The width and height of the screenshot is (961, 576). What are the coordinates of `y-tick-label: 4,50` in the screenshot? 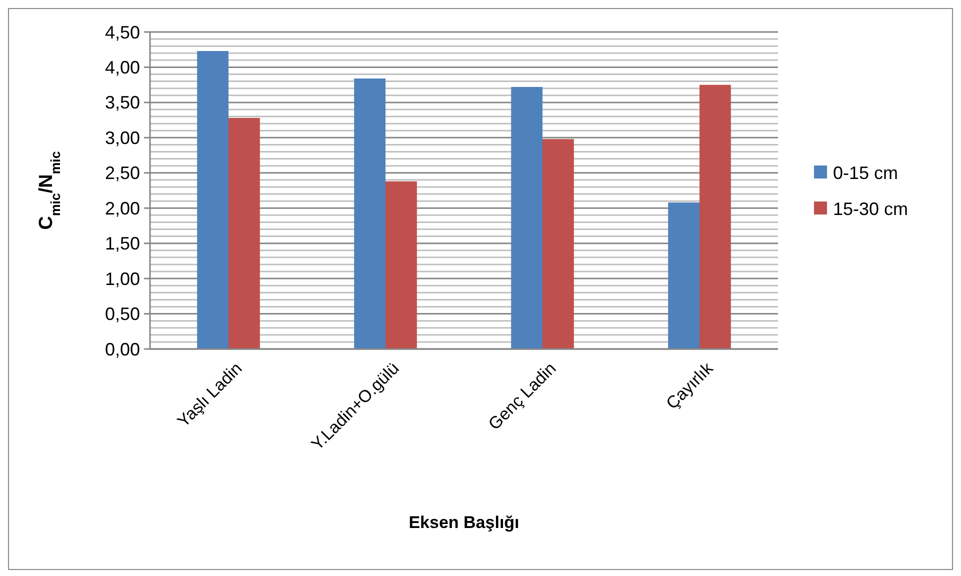 It's located at (122, 32).